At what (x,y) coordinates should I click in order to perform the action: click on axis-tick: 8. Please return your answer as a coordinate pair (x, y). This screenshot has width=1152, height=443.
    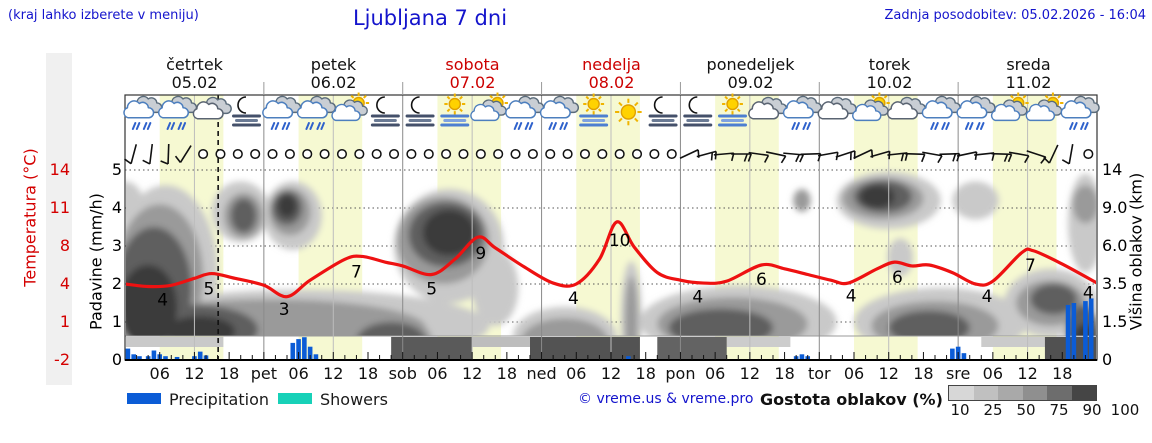
    Looking at the image, I should click on (64, 245).